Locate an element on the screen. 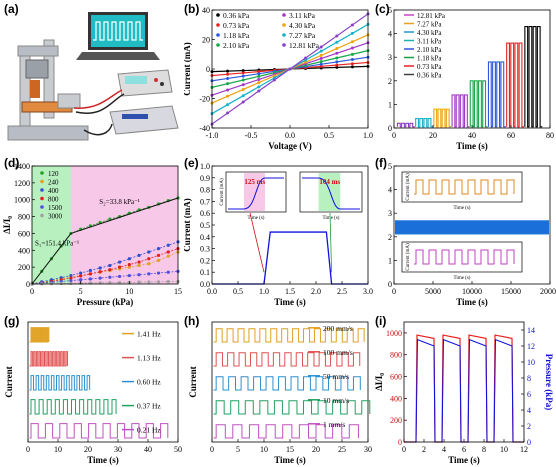  legend-entry: 100 mm/s is located at coordinates (338, 352).